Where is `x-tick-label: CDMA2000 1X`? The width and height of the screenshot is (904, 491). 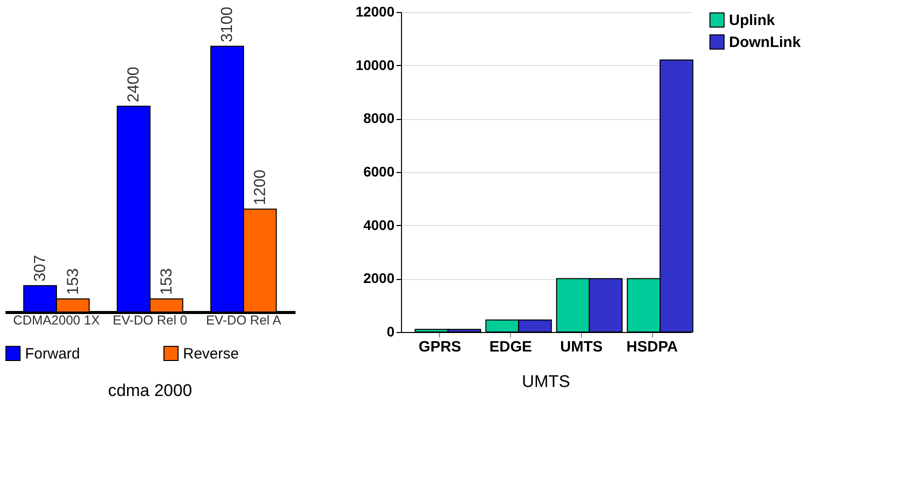
x-tick-label: CDMA2000 1X is located at coordinates (56, 320).